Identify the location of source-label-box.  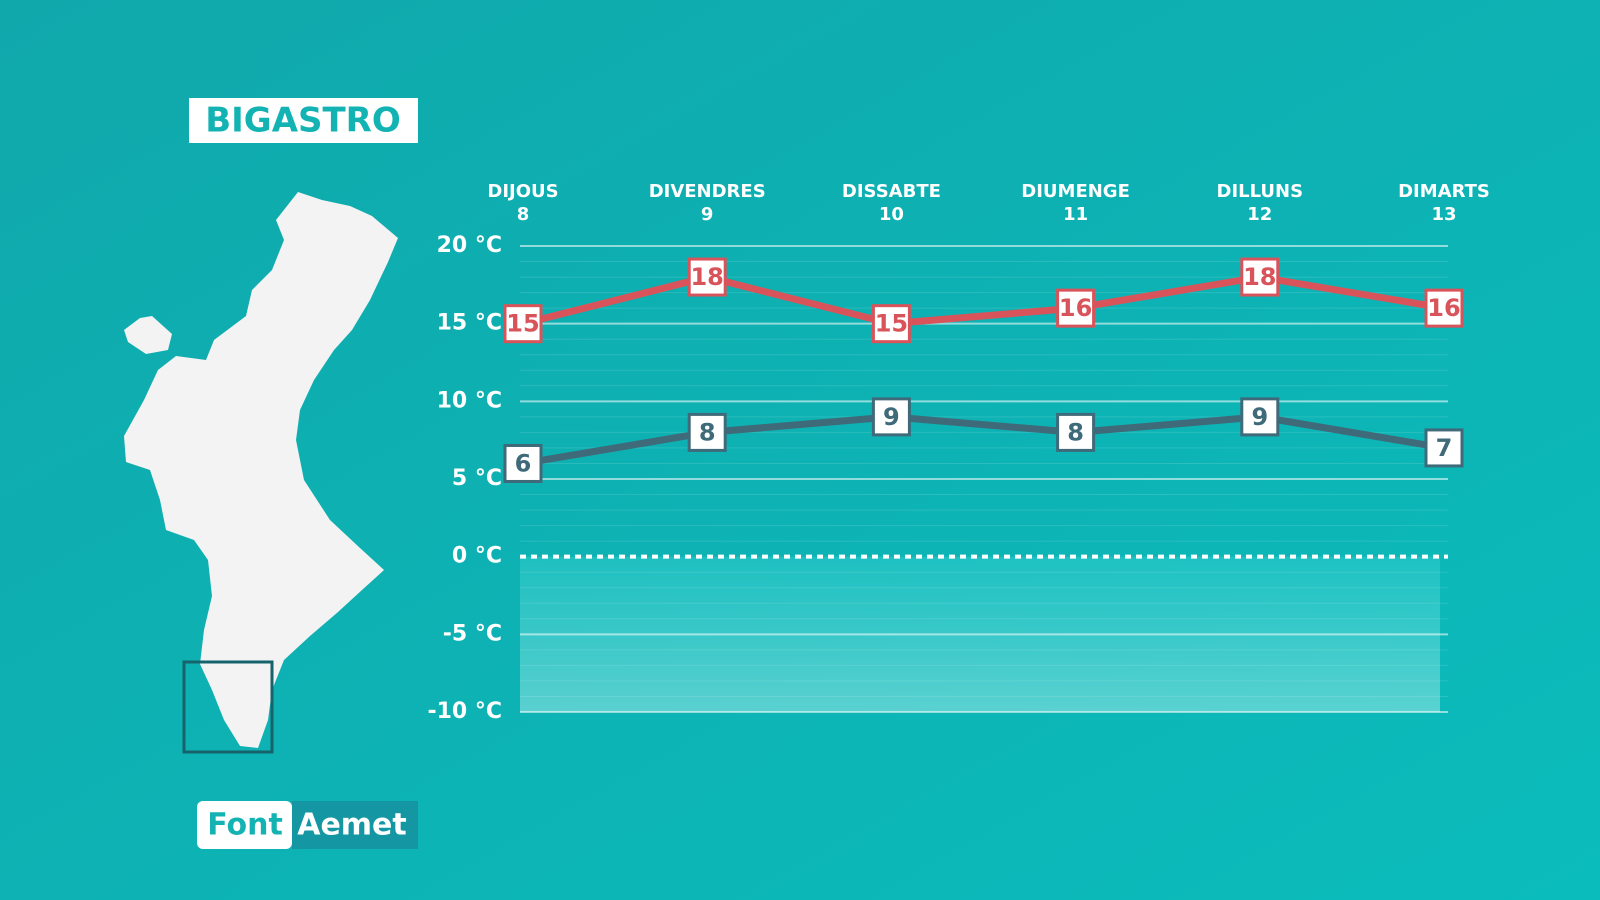
(244, 825).